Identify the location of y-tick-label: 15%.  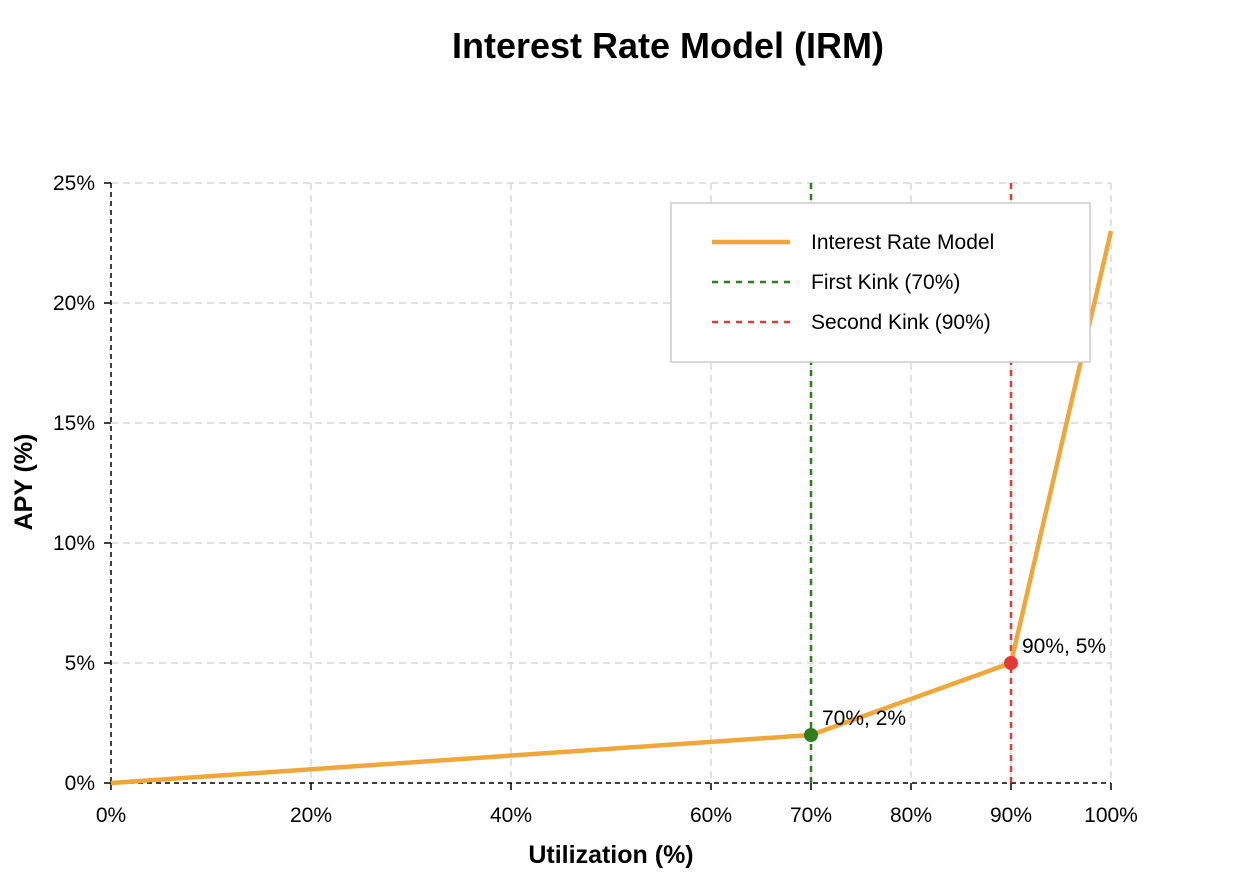
(74, 423).